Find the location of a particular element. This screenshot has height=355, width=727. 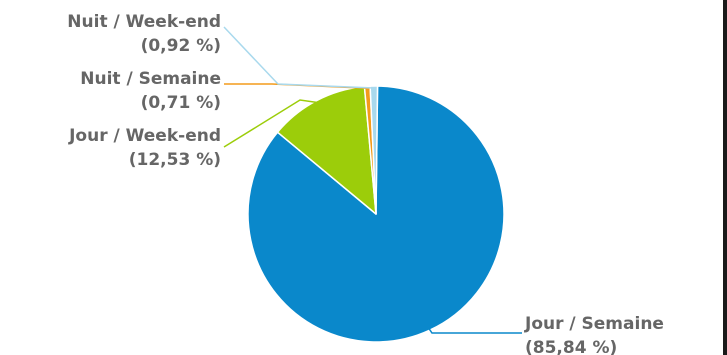

pie-slice-nuit-weekend is located at coordinates (374, 150).